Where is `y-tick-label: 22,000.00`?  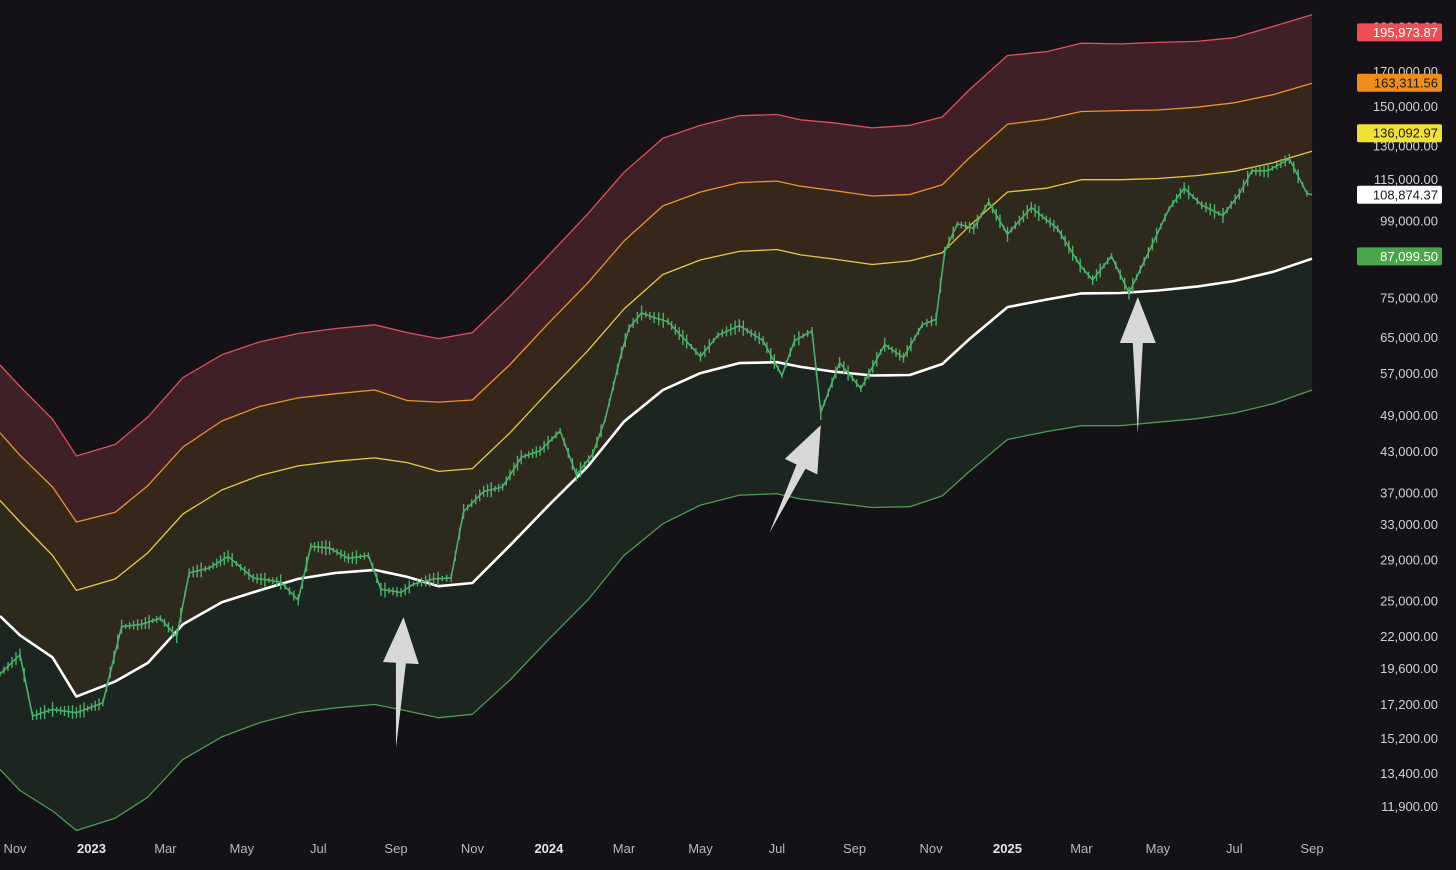 y-tick-label: 22,000.00 is located at coordinates (1409, 636).